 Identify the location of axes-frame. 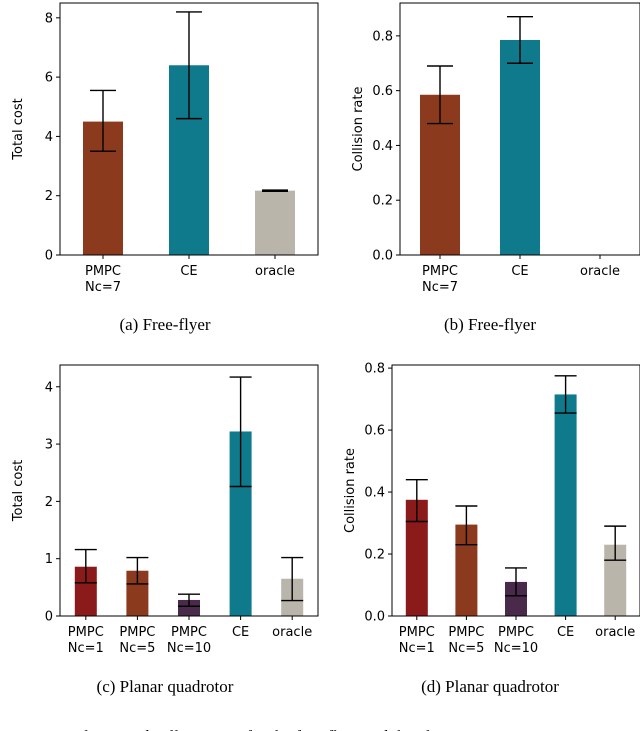
(189, 490).